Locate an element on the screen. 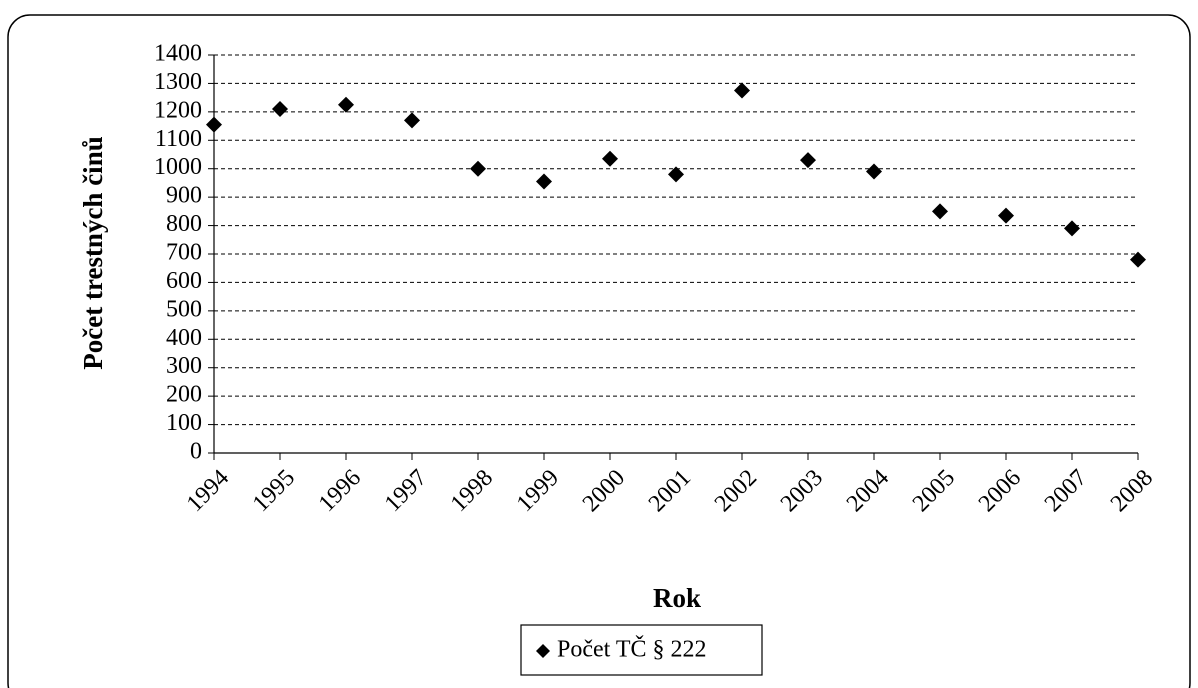  legend-box is located at coordinates (641, 650).